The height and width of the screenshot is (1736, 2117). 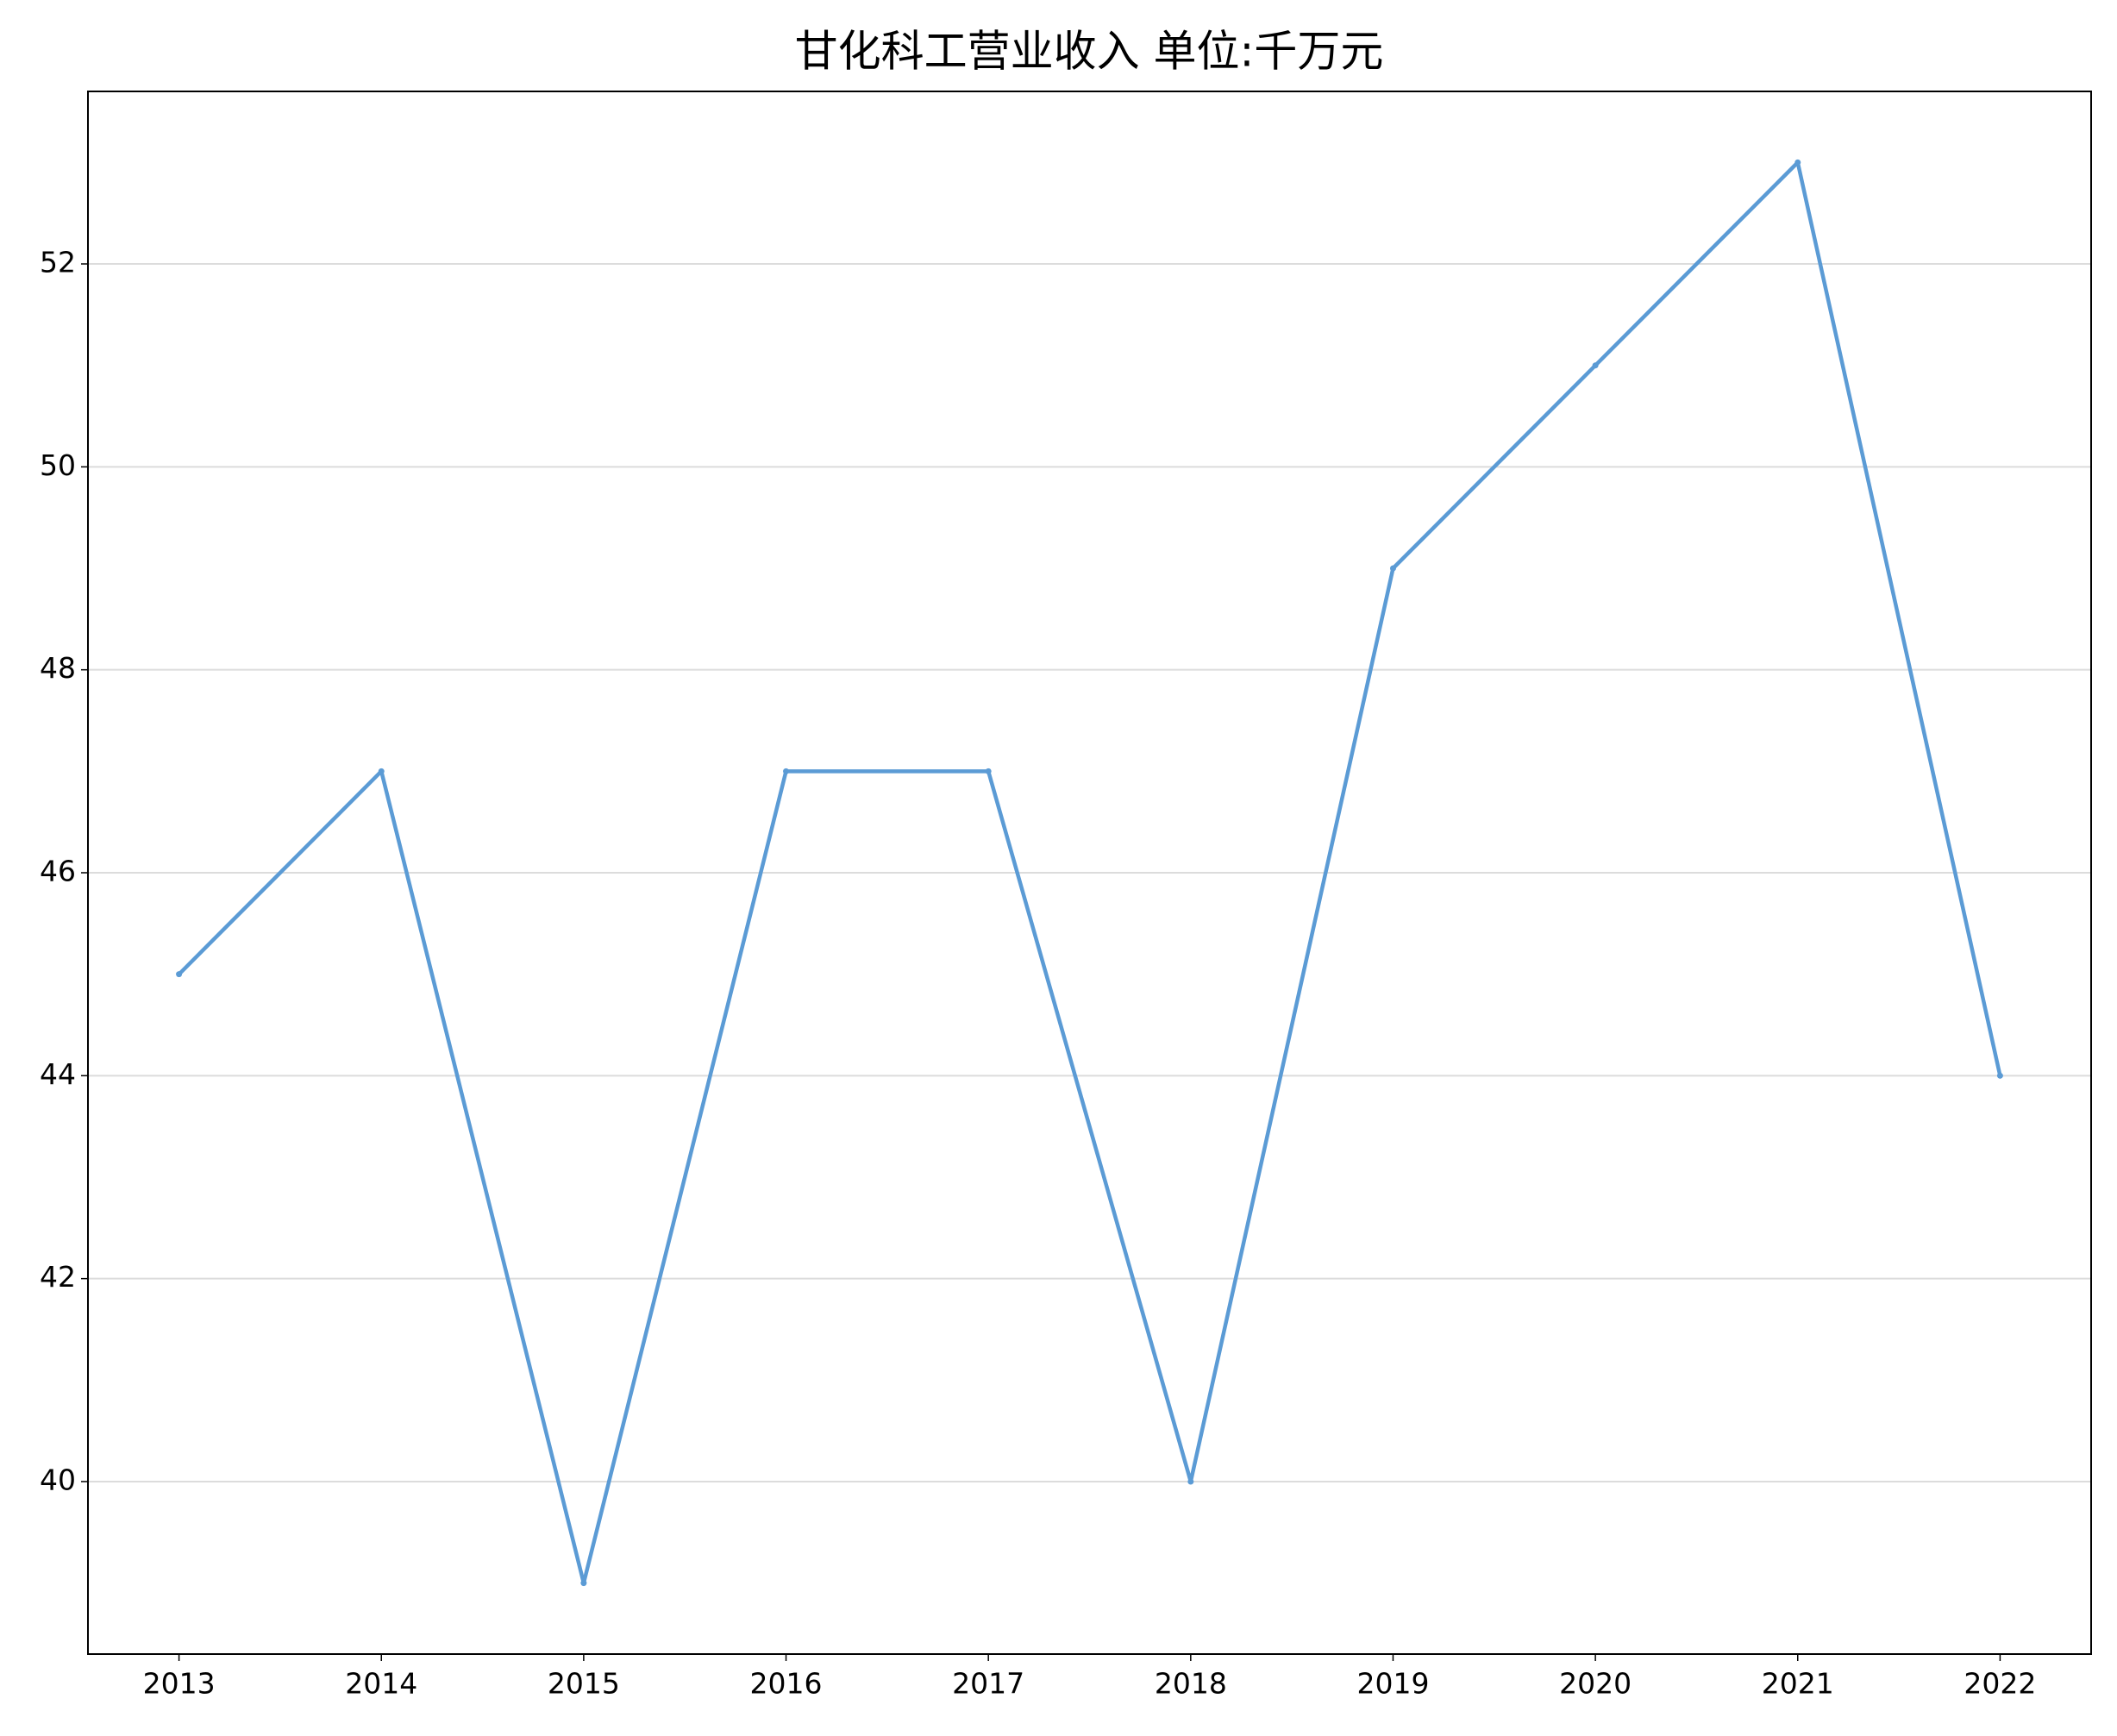 I want to click on x-tick-label: 2013, so click(x=179, y=1684).